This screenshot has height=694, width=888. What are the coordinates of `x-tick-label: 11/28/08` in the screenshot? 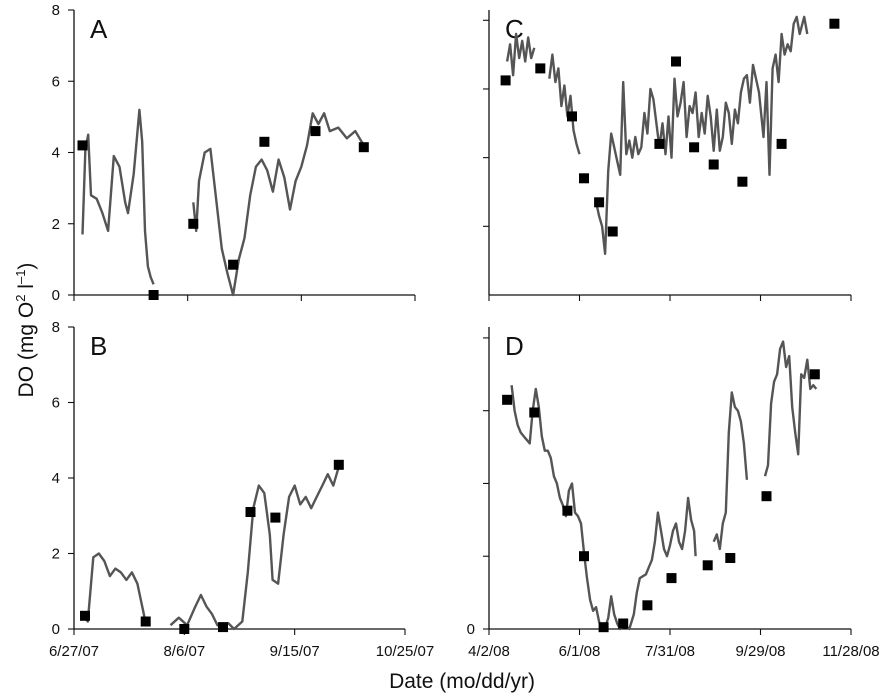 It's located at (850, 651).